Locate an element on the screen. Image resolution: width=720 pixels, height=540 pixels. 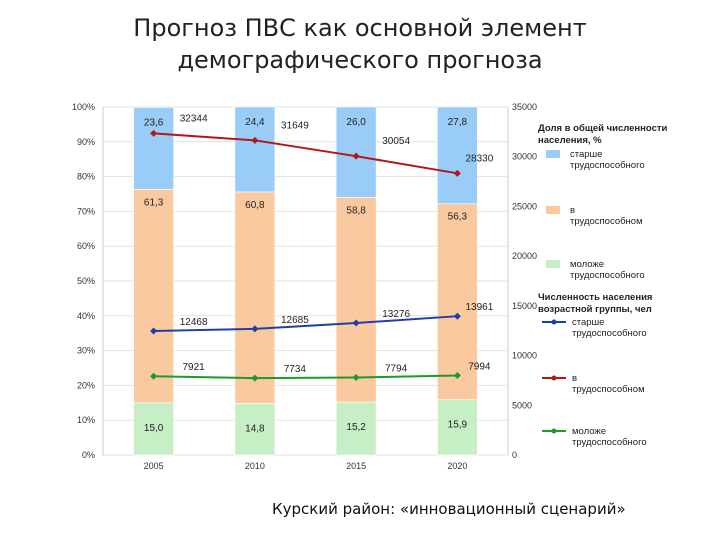
x-axis-tick-label: 2020 is located at coordinates (457, 466).